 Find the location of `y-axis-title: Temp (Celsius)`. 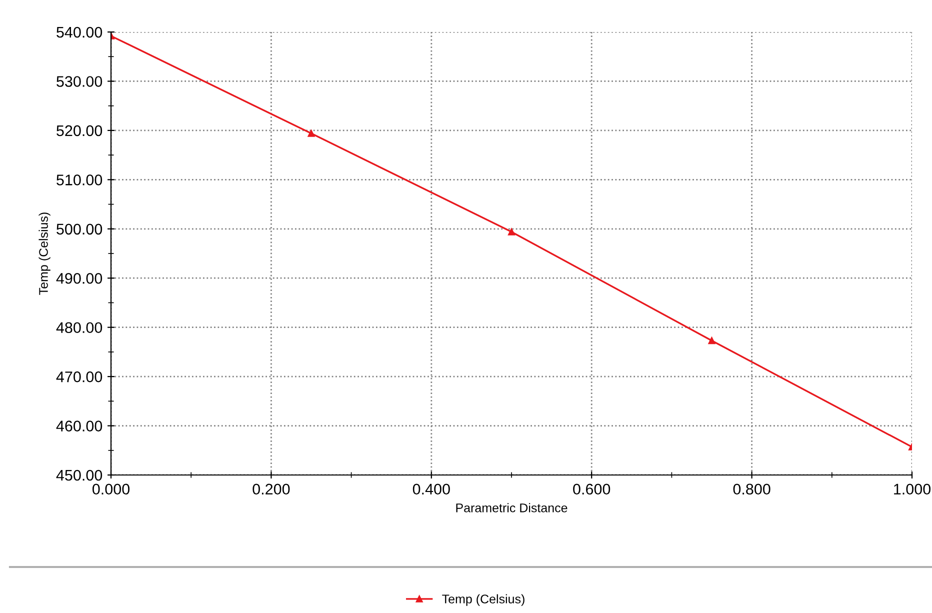

y-axis-title: Temp (Celsius) is located at coordinates (44, 253).